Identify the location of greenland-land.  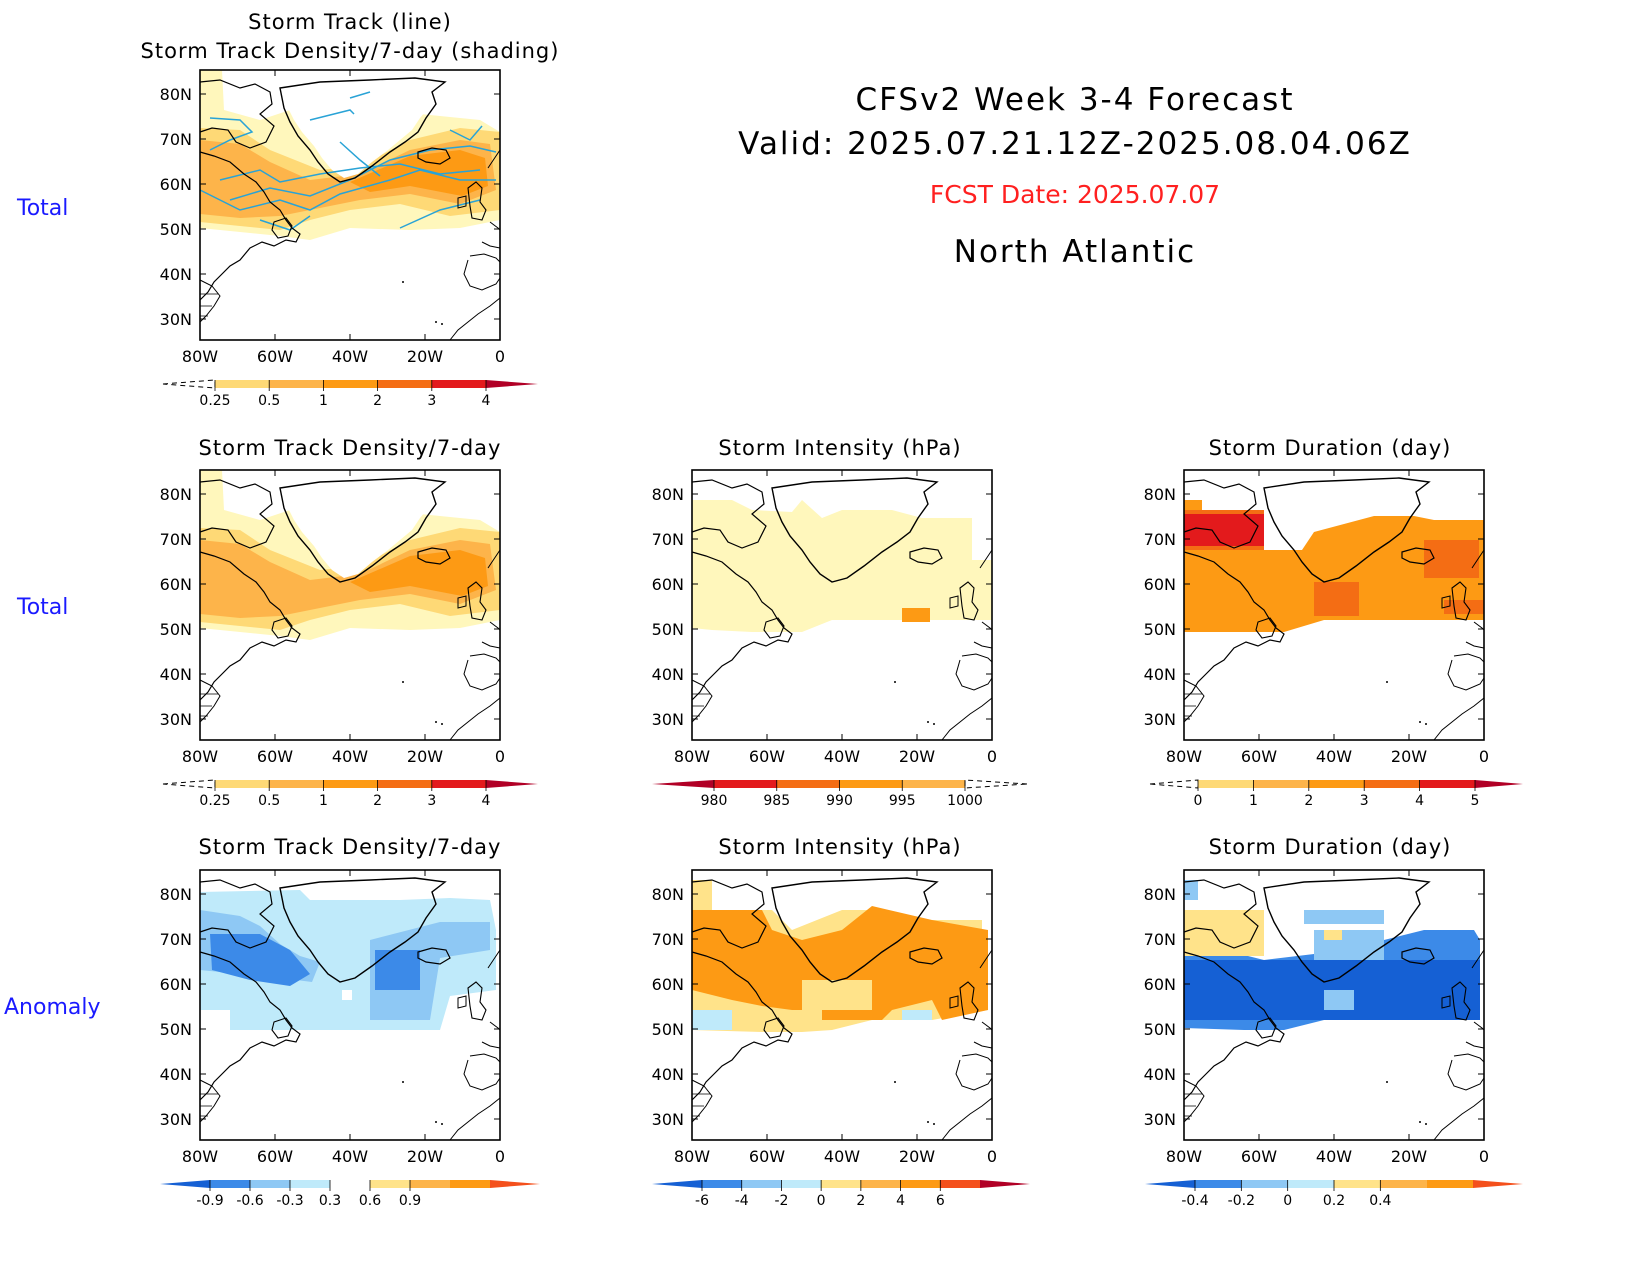
(359, 129).